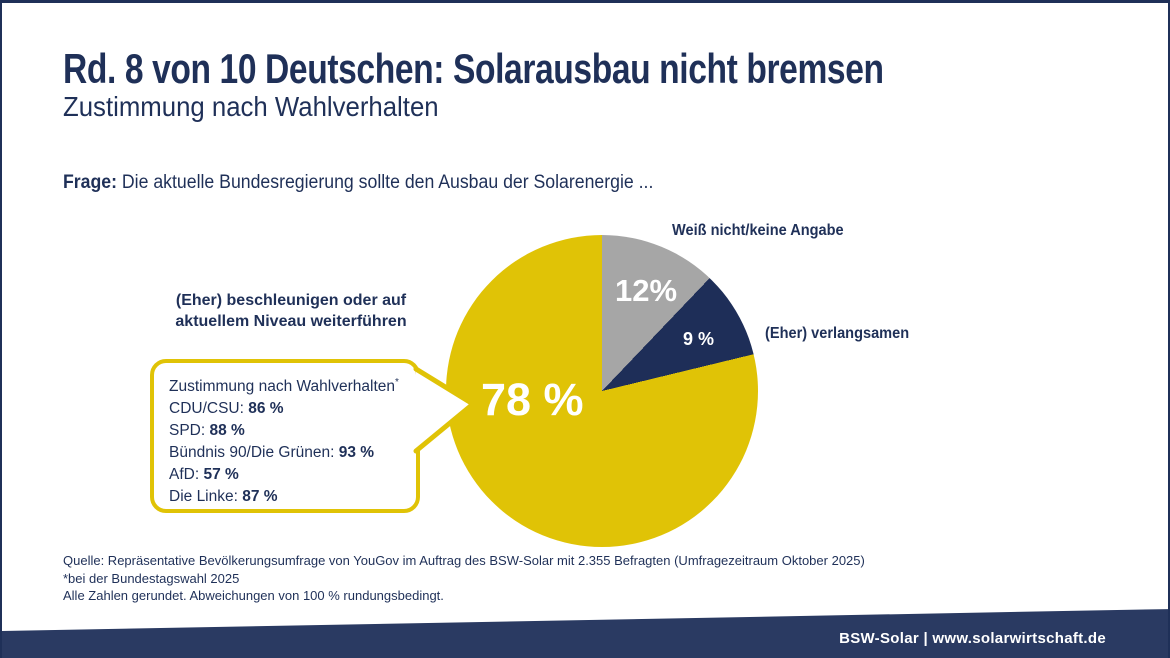 This screenshot has height=658, width=1170. What do you see at coordinates (758, 230) in the screenshot?
I see `slice-label-weiss-nicht: Weiß nicht/keine Angabe` at bounding box center [758, 230].